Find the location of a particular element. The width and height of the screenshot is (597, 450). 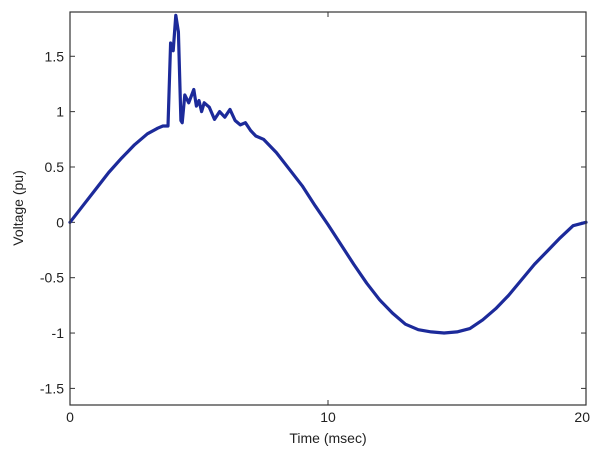

y-tick-label: 1.5 is located at coordinates (55, 56).